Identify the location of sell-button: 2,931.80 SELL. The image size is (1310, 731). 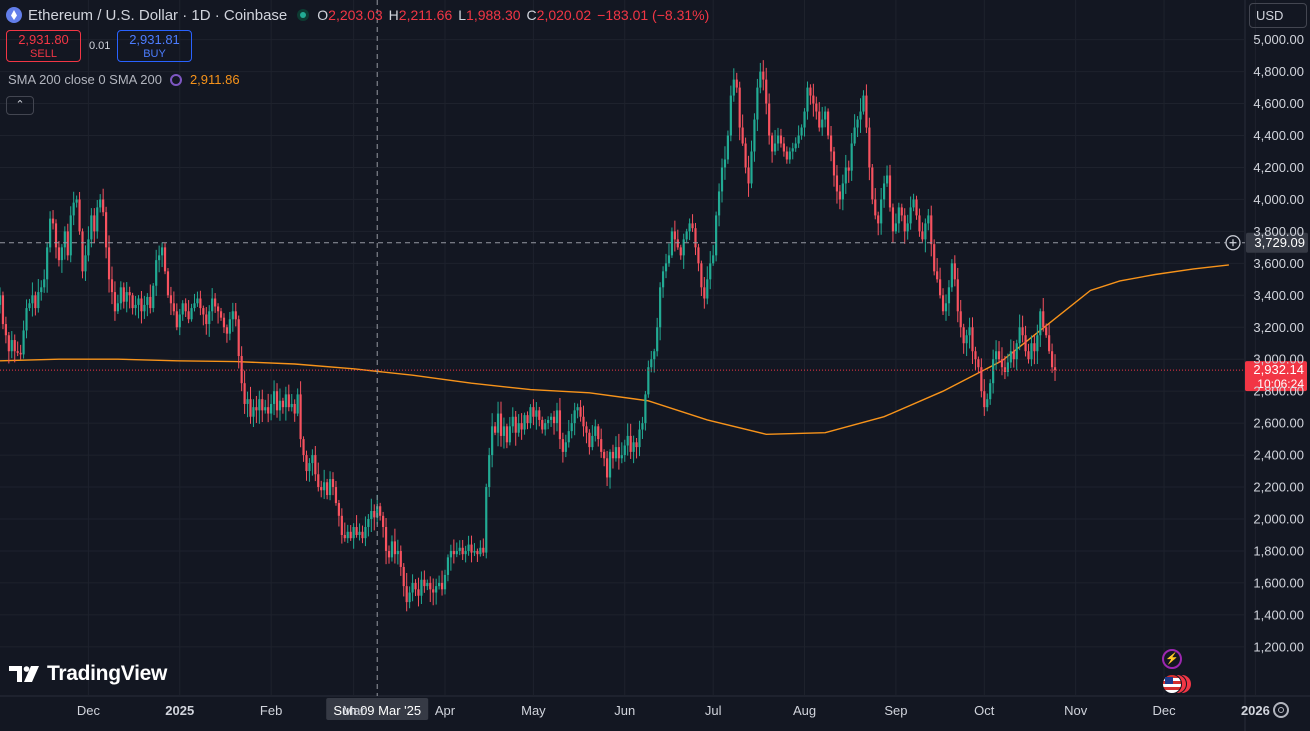
(43, 46).